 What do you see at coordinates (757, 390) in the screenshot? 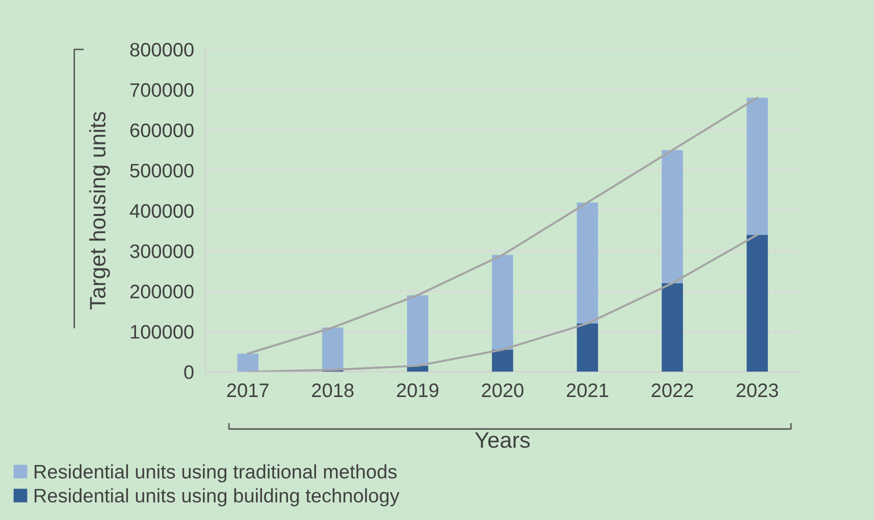
I see `x-tick-label: 2023` at bounding box center [757, 390].